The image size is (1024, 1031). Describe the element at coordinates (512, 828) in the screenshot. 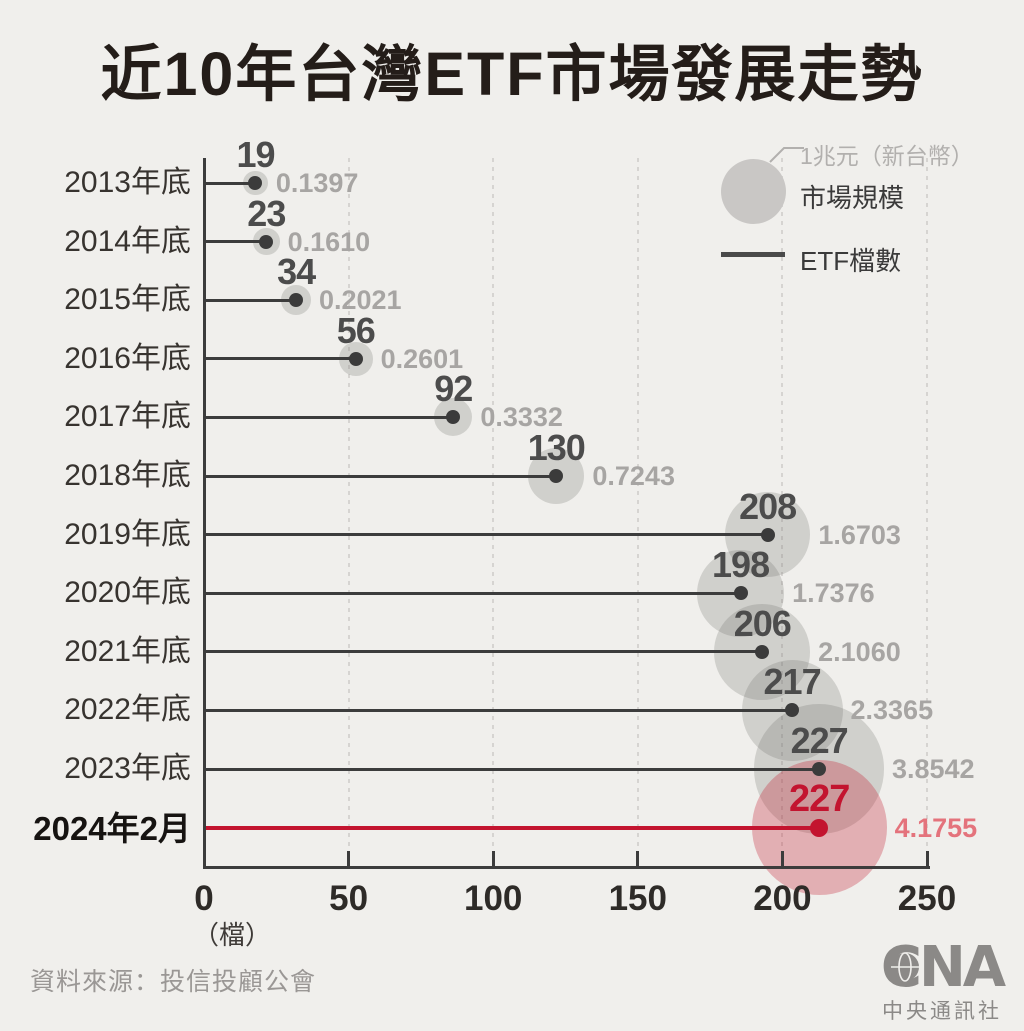

I see `etf-count-line-highlight` at that location.